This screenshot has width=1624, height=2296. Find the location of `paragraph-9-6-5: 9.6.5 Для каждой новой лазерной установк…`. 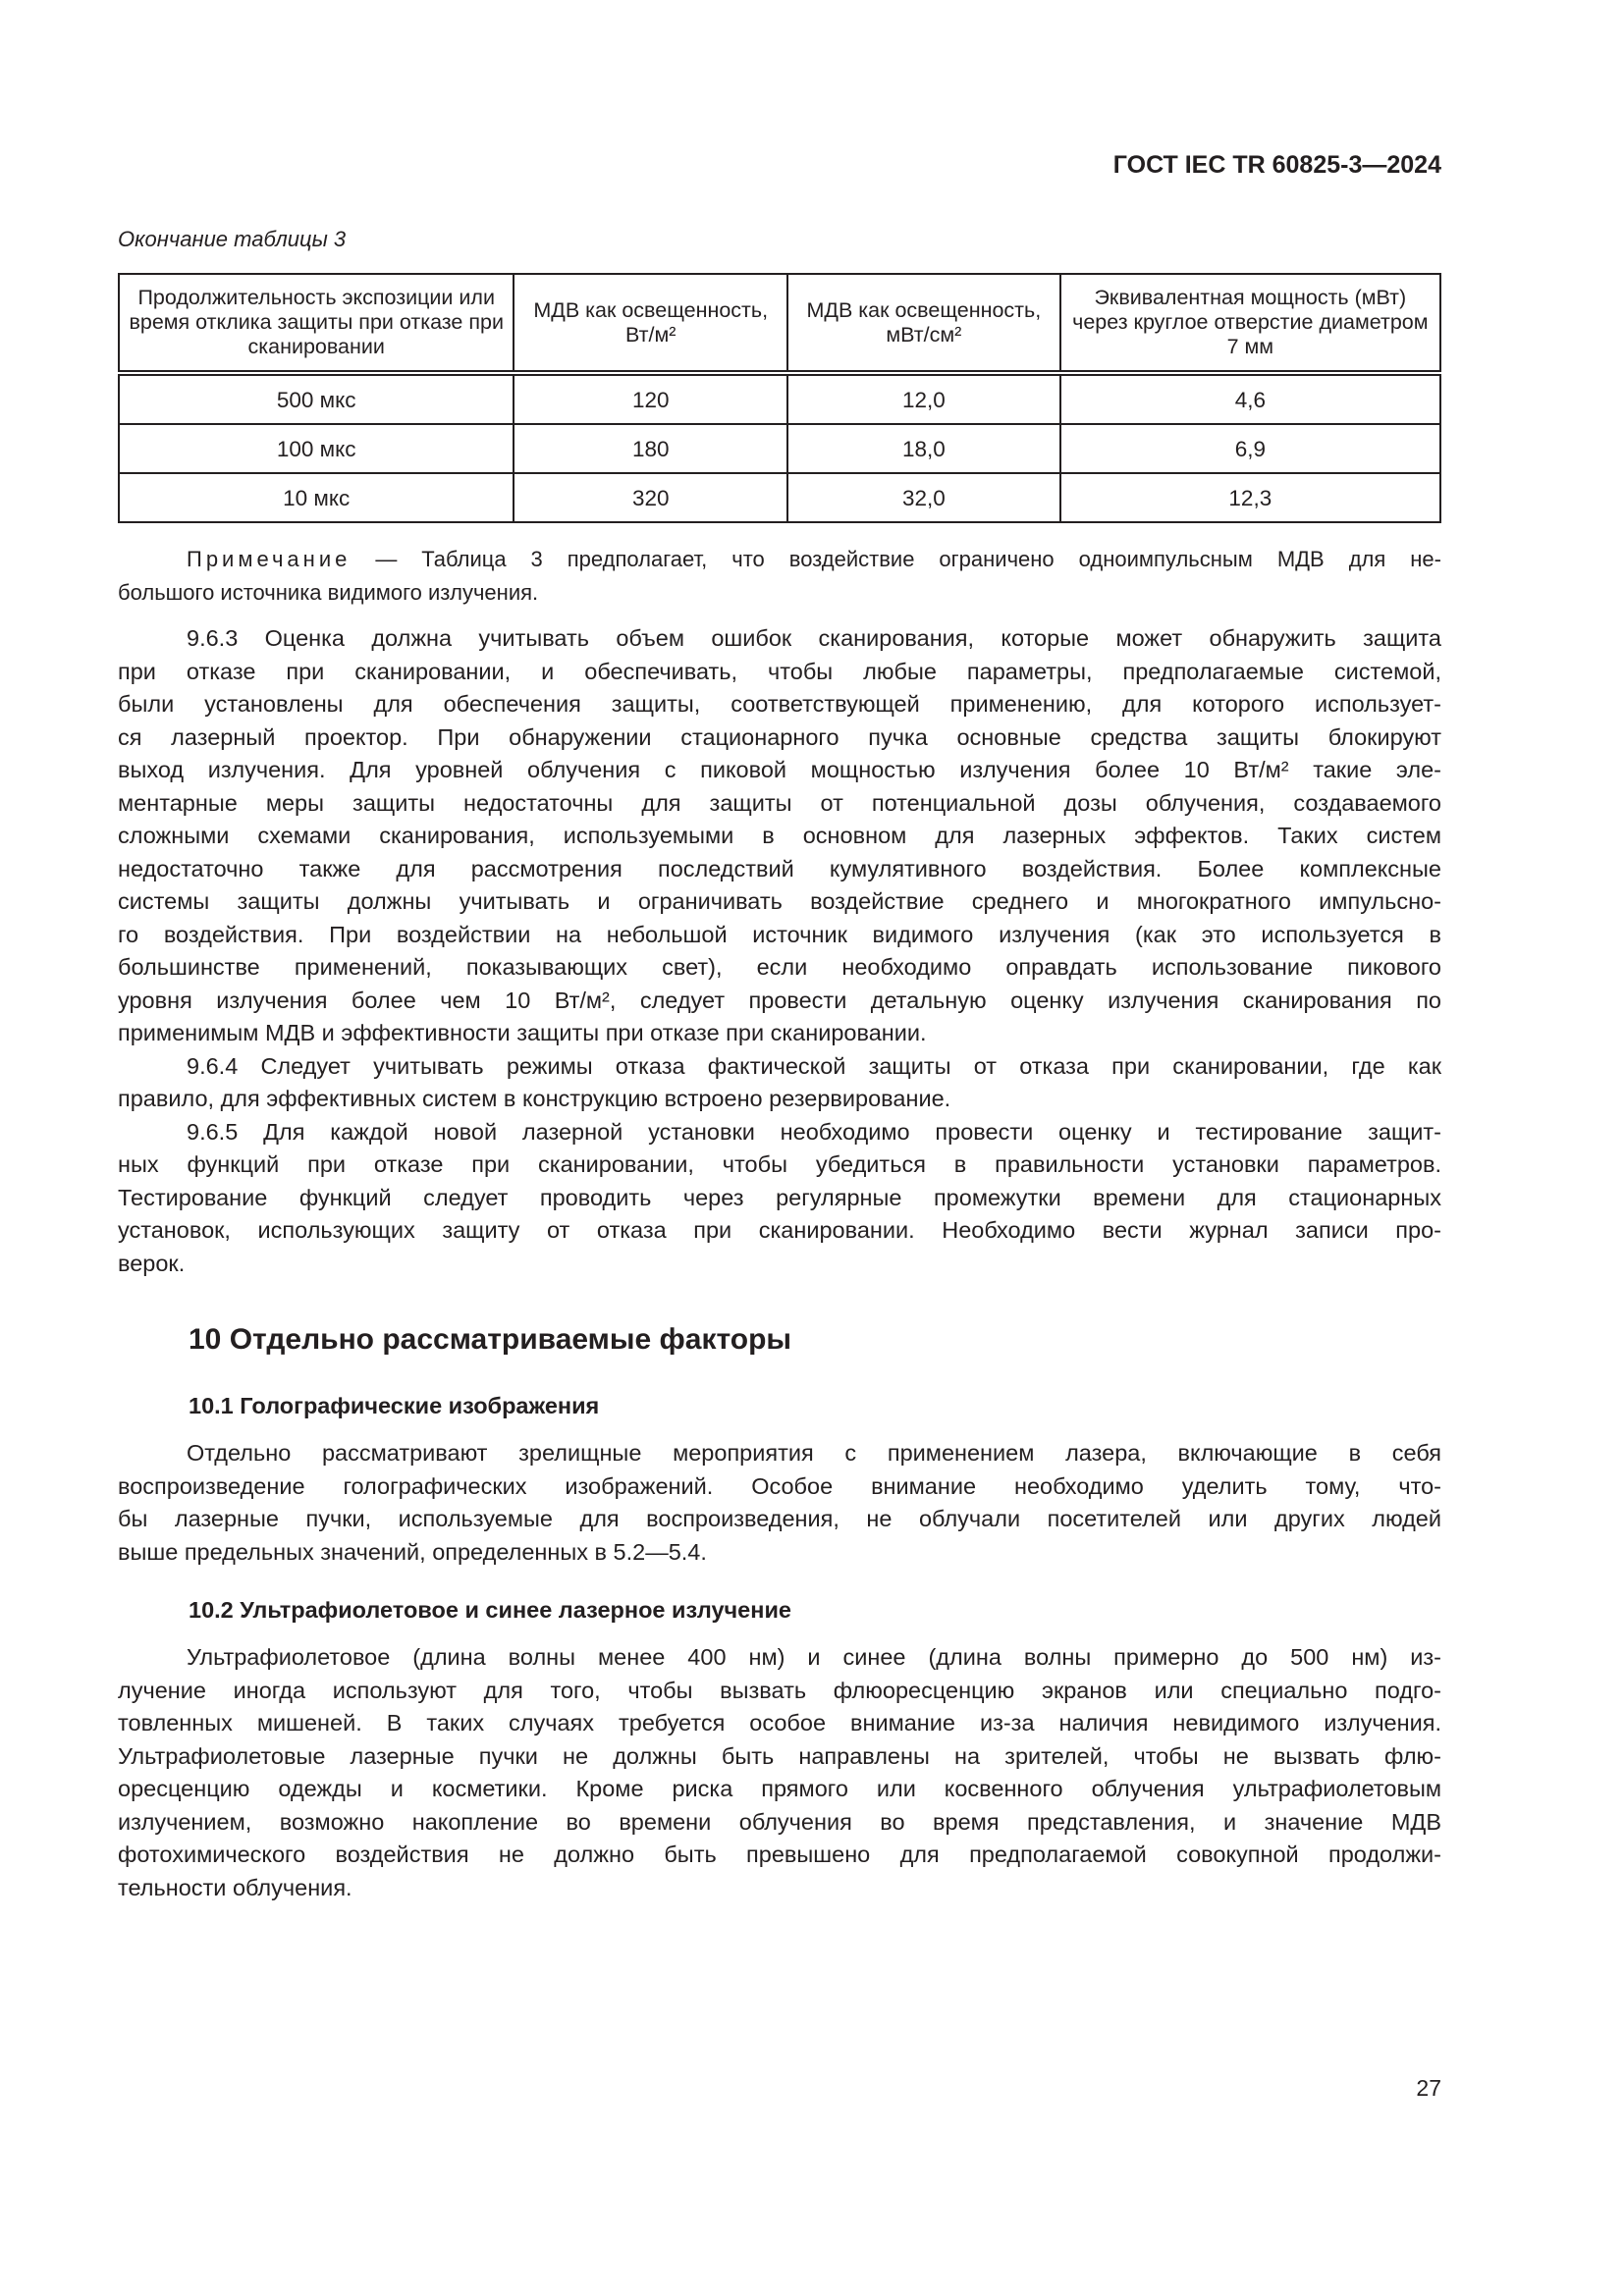

paragraph-9-6-5: 9.6.5 Для каждой новой лазерной установк… is located at coordinates (779, 1198).